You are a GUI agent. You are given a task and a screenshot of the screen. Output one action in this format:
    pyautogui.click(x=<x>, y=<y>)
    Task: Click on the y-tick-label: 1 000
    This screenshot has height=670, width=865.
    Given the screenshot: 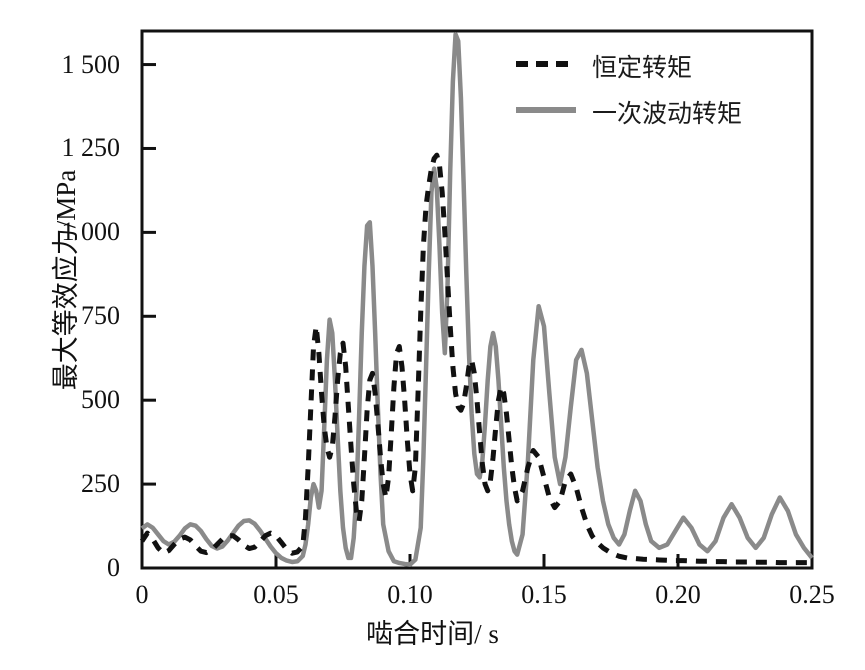 What is the action you would take?
    pyautogui.click(x=91, y=232)
    